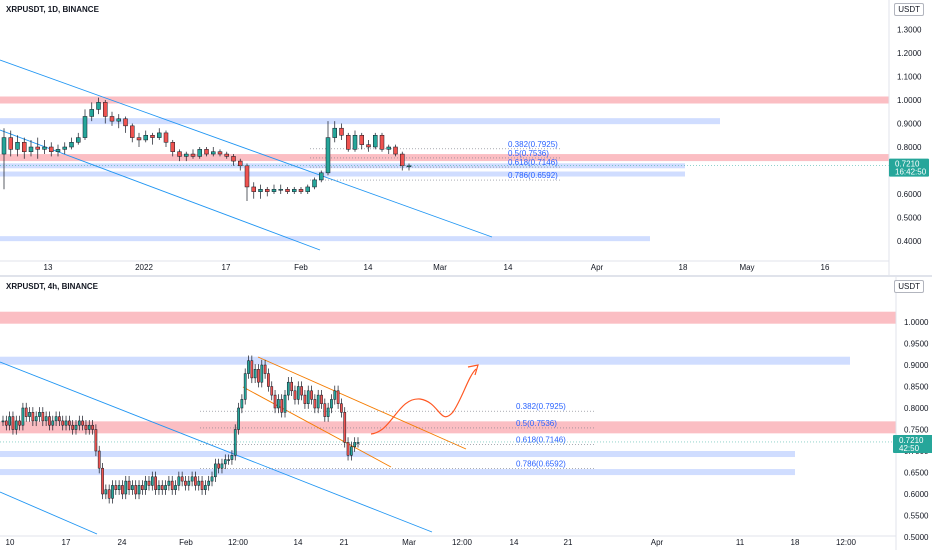 This screenshot has height=550, width=932. Describe the element at coordinates (49, 513) in the screenshot. I see `channel-lower-line` at that location.